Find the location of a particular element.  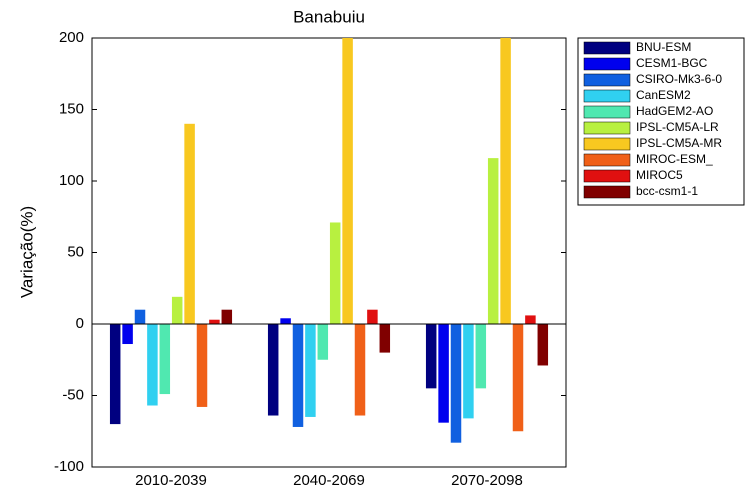

x-tick-label: 2040-2069 is located at coordinates (329, 480).